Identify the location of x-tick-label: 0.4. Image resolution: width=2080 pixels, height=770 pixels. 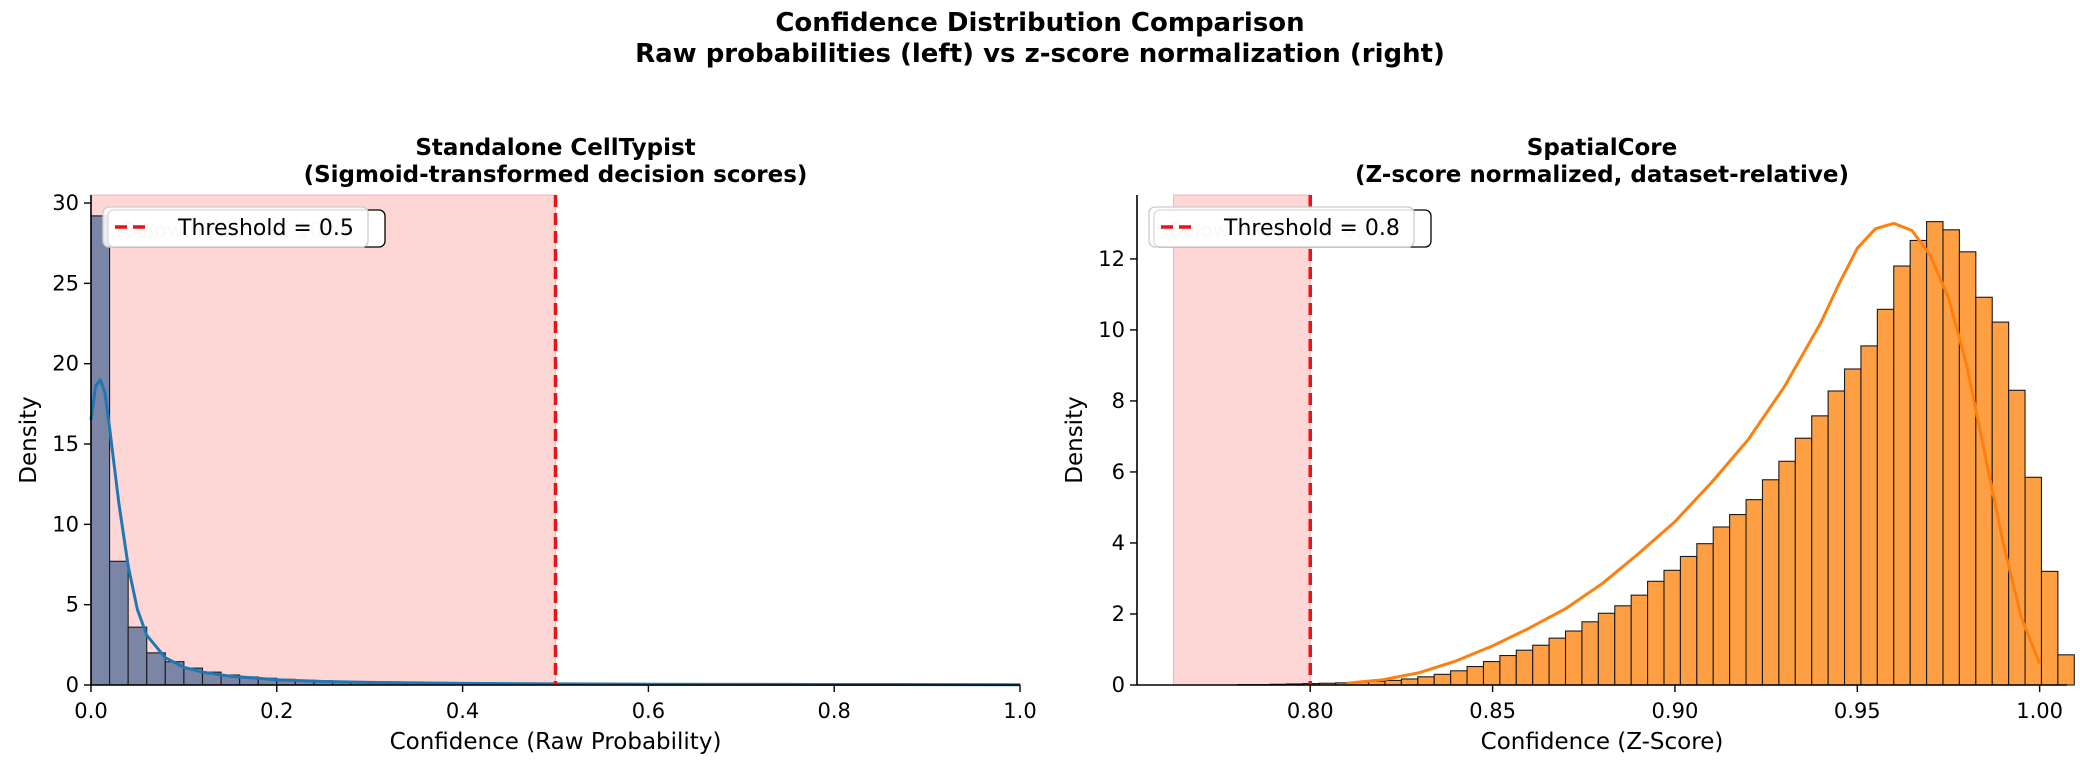
(462, 711).